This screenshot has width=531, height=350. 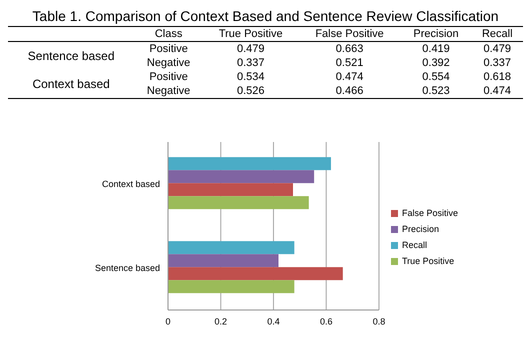 What do you see at coordinates (220, 321) in the screenshot?
I see `x-tick-label: 0.2` at bounding box center [220, 321].